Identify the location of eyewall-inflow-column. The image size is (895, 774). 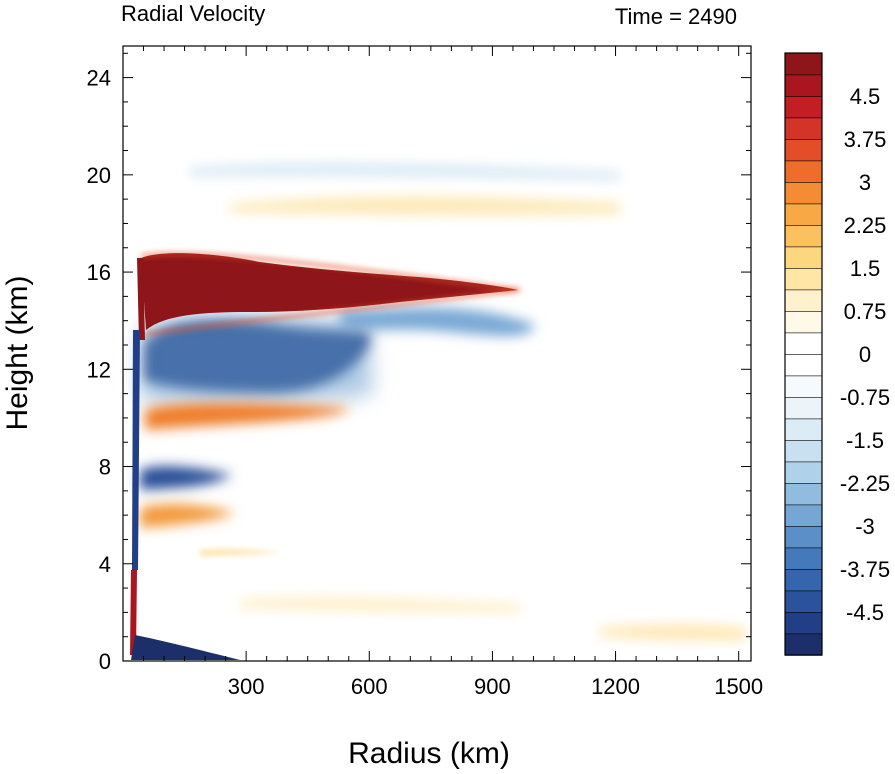
(136, 450).